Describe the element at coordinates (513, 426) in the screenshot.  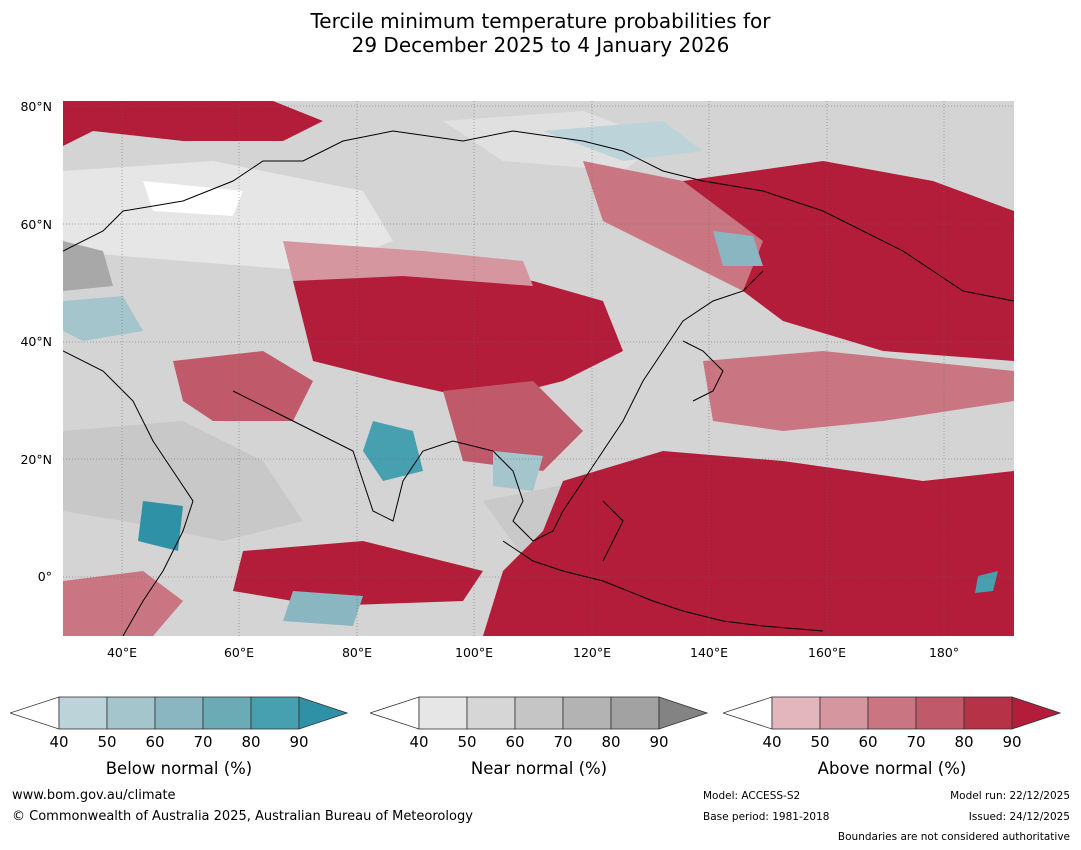
I see `above-normal-south-asia` at that location.